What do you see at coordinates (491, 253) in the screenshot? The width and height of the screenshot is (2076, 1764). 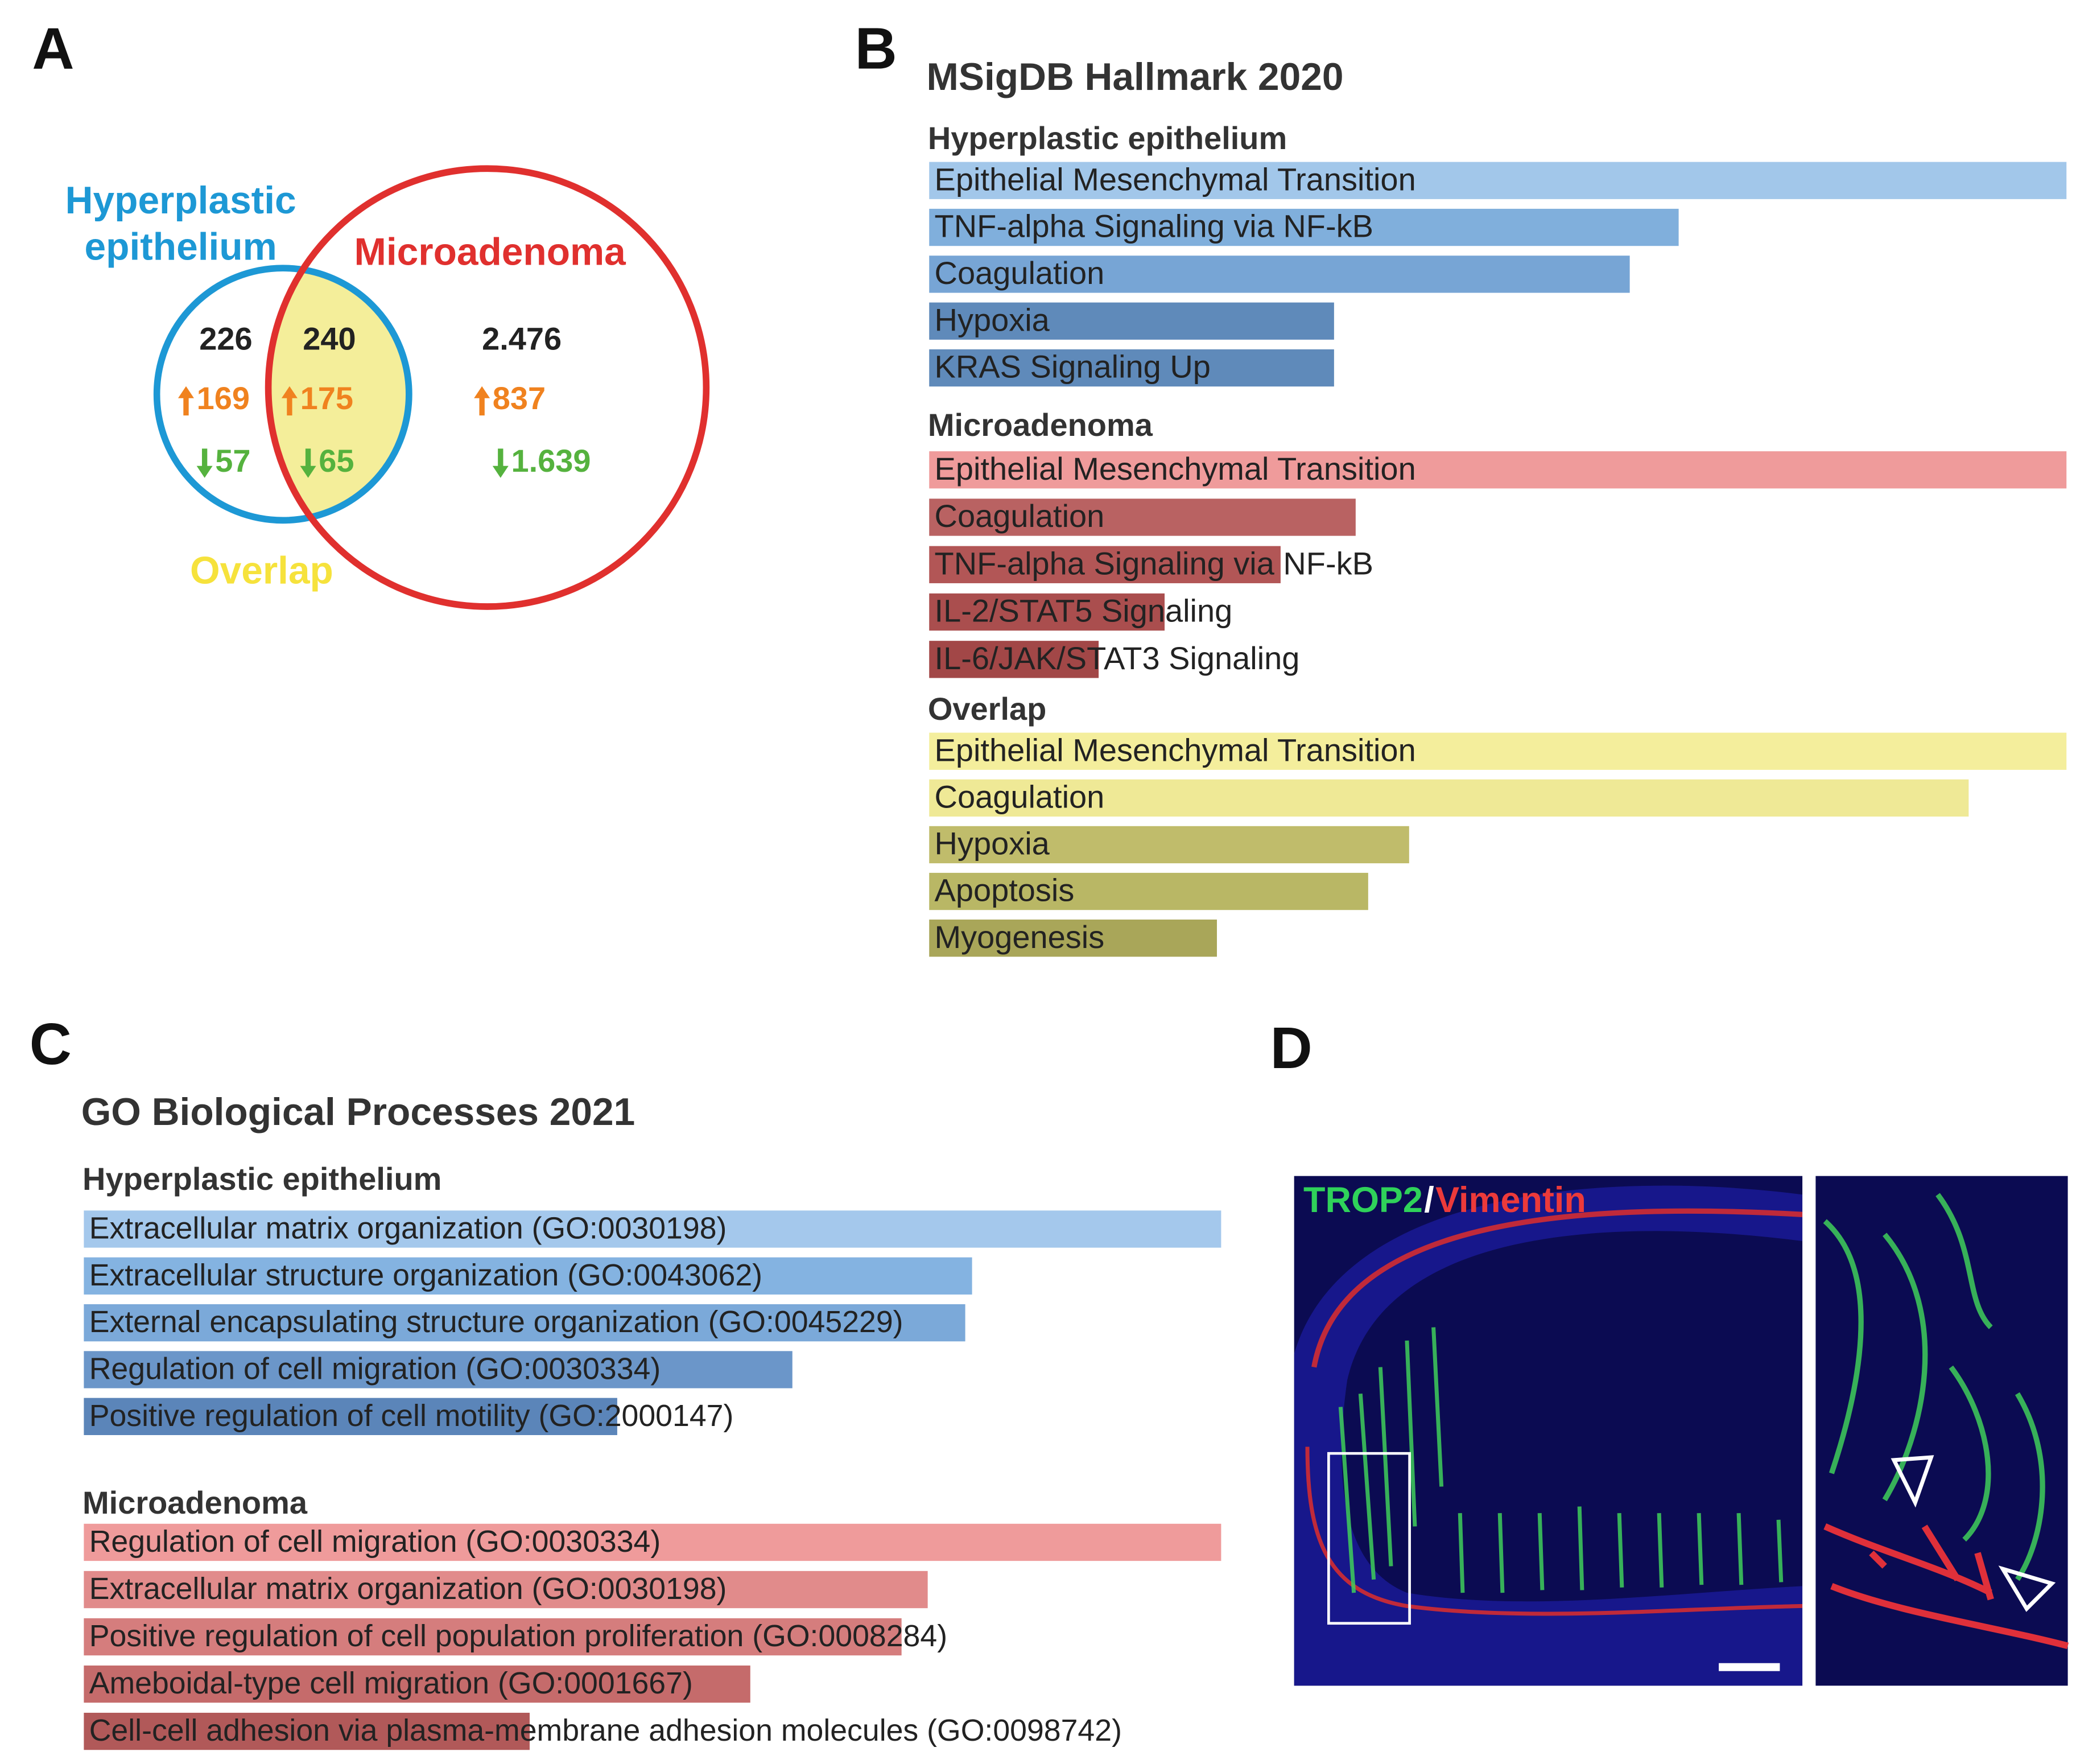 I see `set-label: Microadenoma` at bounding box center [491, 253].